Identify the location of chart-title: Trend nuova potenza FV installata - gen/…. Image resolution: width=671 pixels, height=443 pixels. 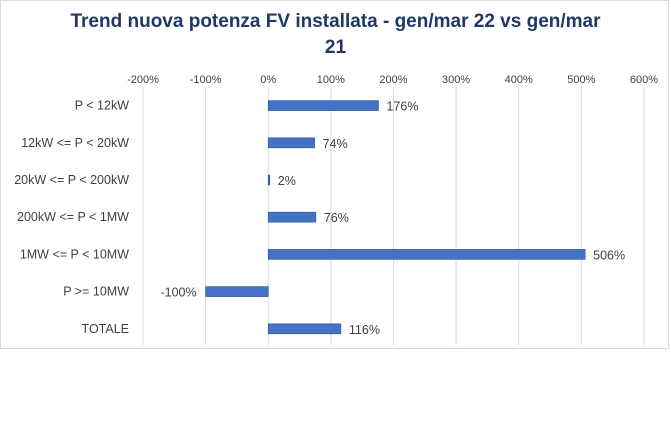
(335, 35).